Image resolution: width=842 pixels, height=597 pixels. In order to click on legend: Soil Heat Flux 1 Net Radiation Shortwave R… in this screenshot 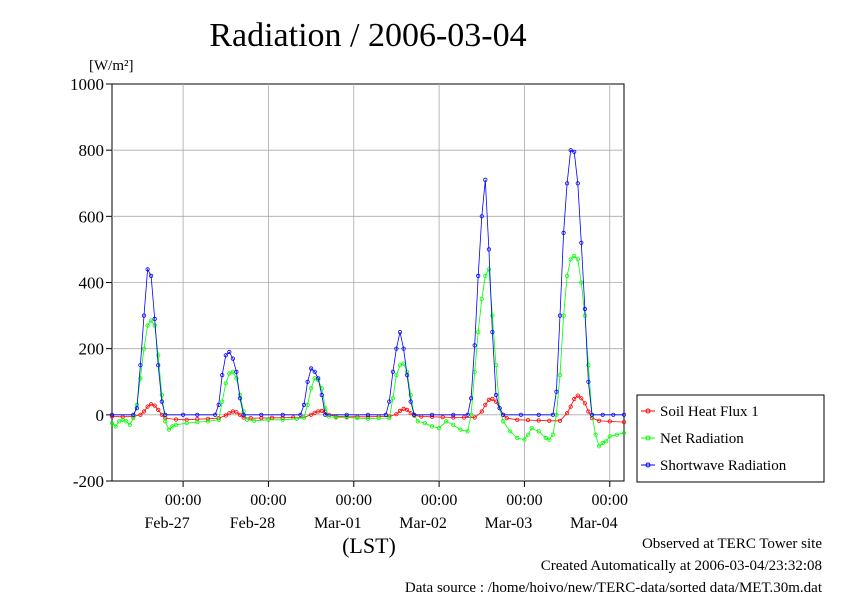, I will do `click(730, 438)`.